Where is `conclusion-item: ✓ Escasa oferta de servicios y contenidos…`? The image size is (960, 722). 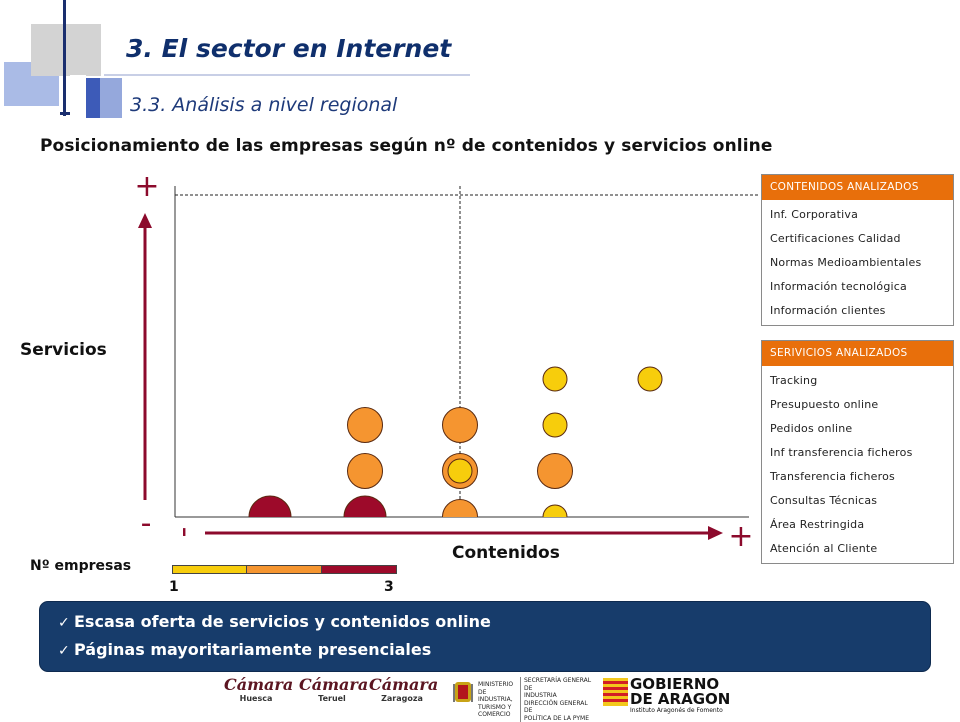 conclusion-item: ✓ Escasa oferta de servicios y contenidos… is located at coordinates (494, 622).